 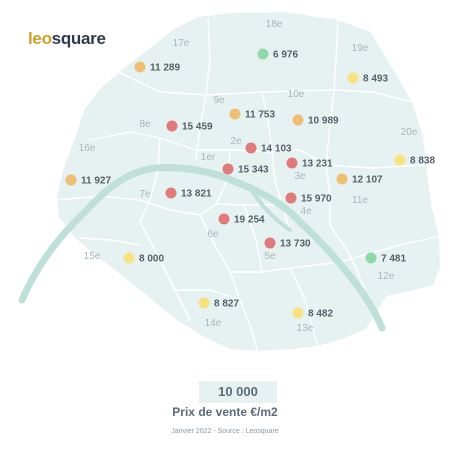 I want to click on price-label-6e: 19 254, so click(x=249, y=220).